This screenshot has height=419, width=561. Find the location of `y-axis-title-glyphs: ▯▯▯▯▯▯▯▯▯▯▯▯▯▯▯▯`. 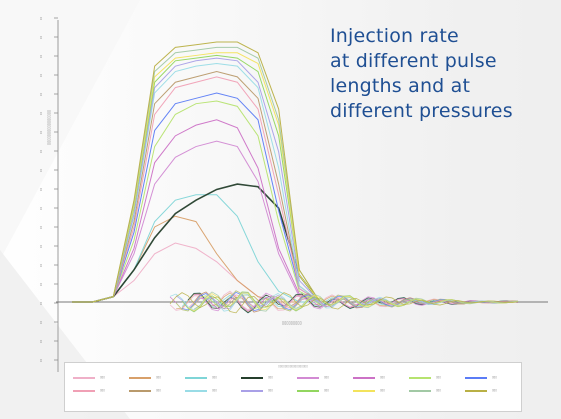

y-axis-title-glyphs: ▯▯▯▯▯▯▯▯▯▯▯▯▯▯▯▯ is located at coordinates (48, 127).